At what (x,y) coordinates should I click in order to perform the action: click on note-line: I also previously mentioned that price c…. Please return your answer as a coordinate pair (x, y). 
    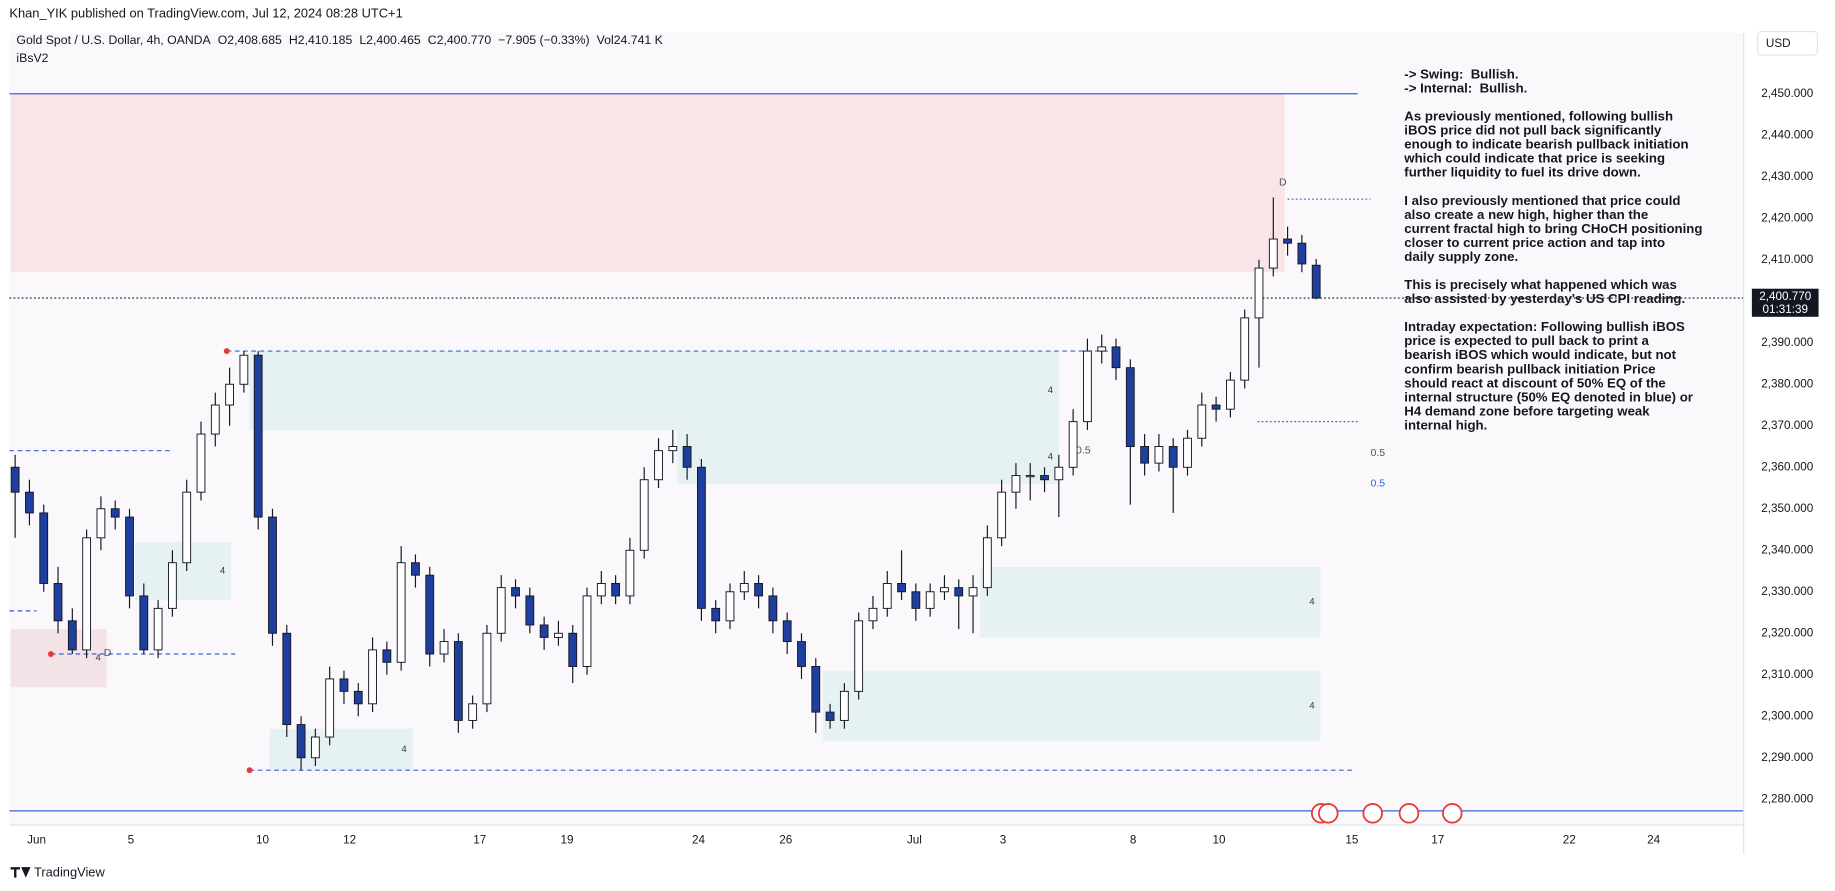
    Looking at the image, I should click on (1542, 200).